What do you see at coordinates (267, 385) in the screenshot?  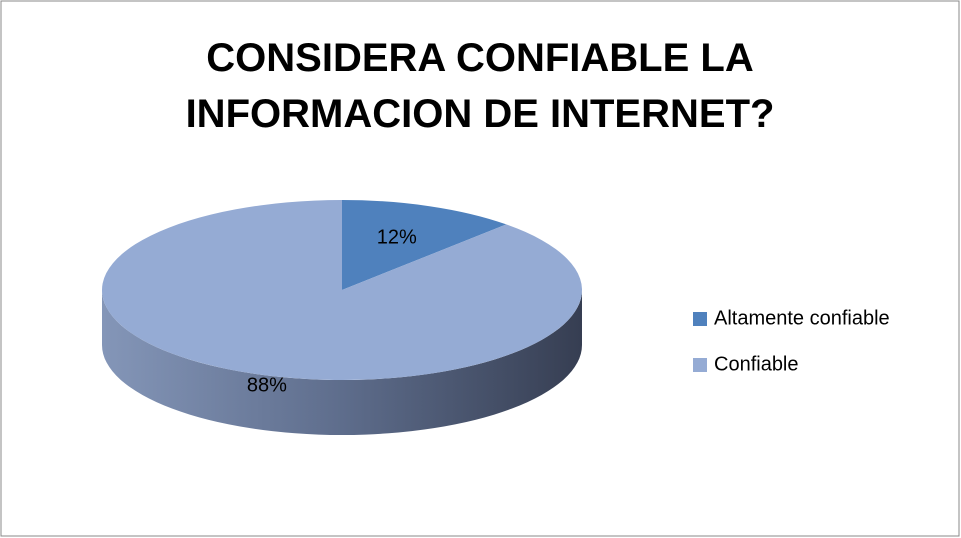 I see `data-label: 88%` at bounding box center [267, 385].